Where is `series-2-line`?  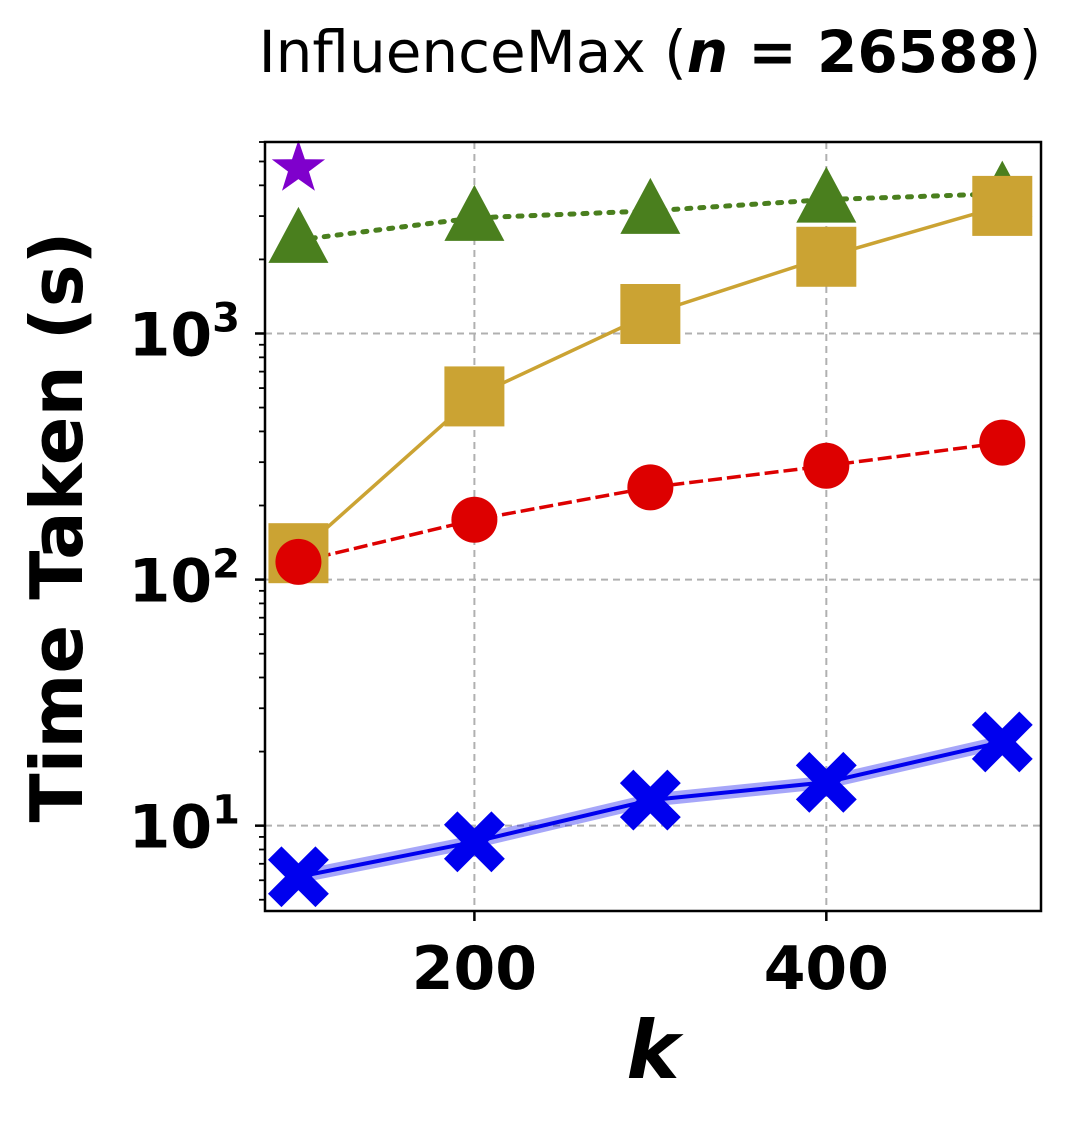
series-2-line is located at coordinates (650, 502).